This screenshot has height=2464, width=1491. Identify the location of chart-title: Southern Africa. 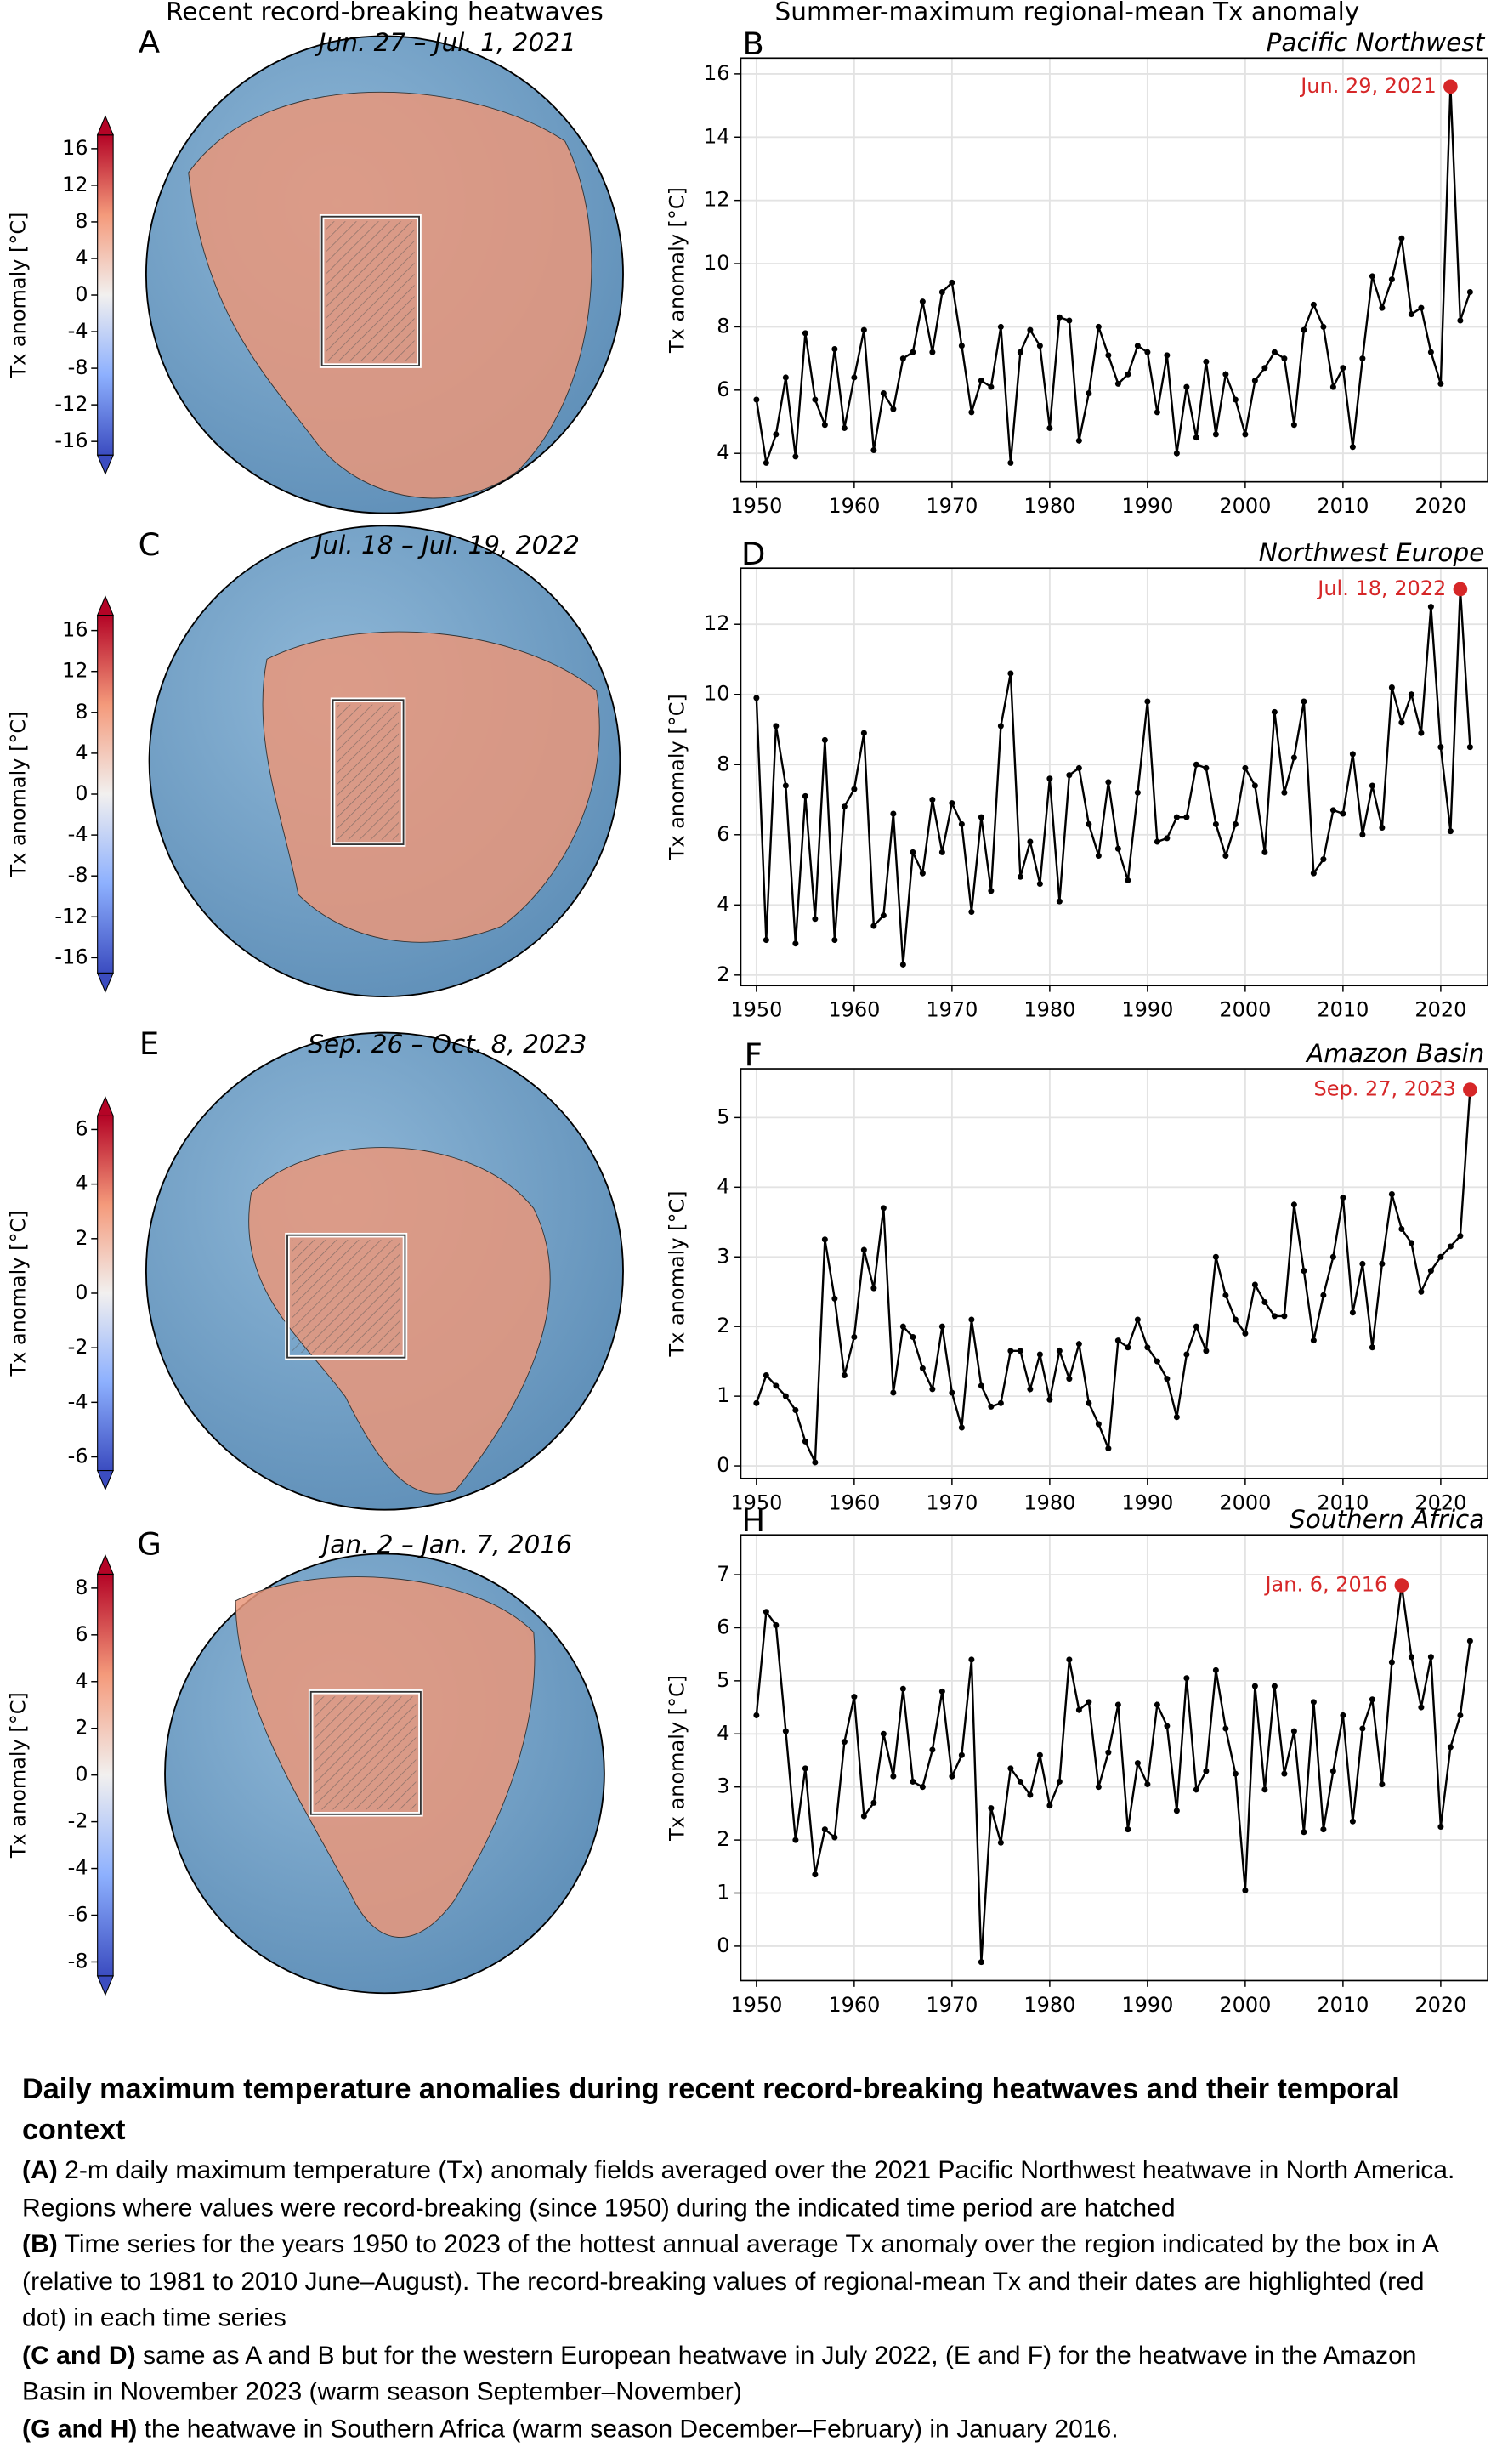
(1387, 1519).